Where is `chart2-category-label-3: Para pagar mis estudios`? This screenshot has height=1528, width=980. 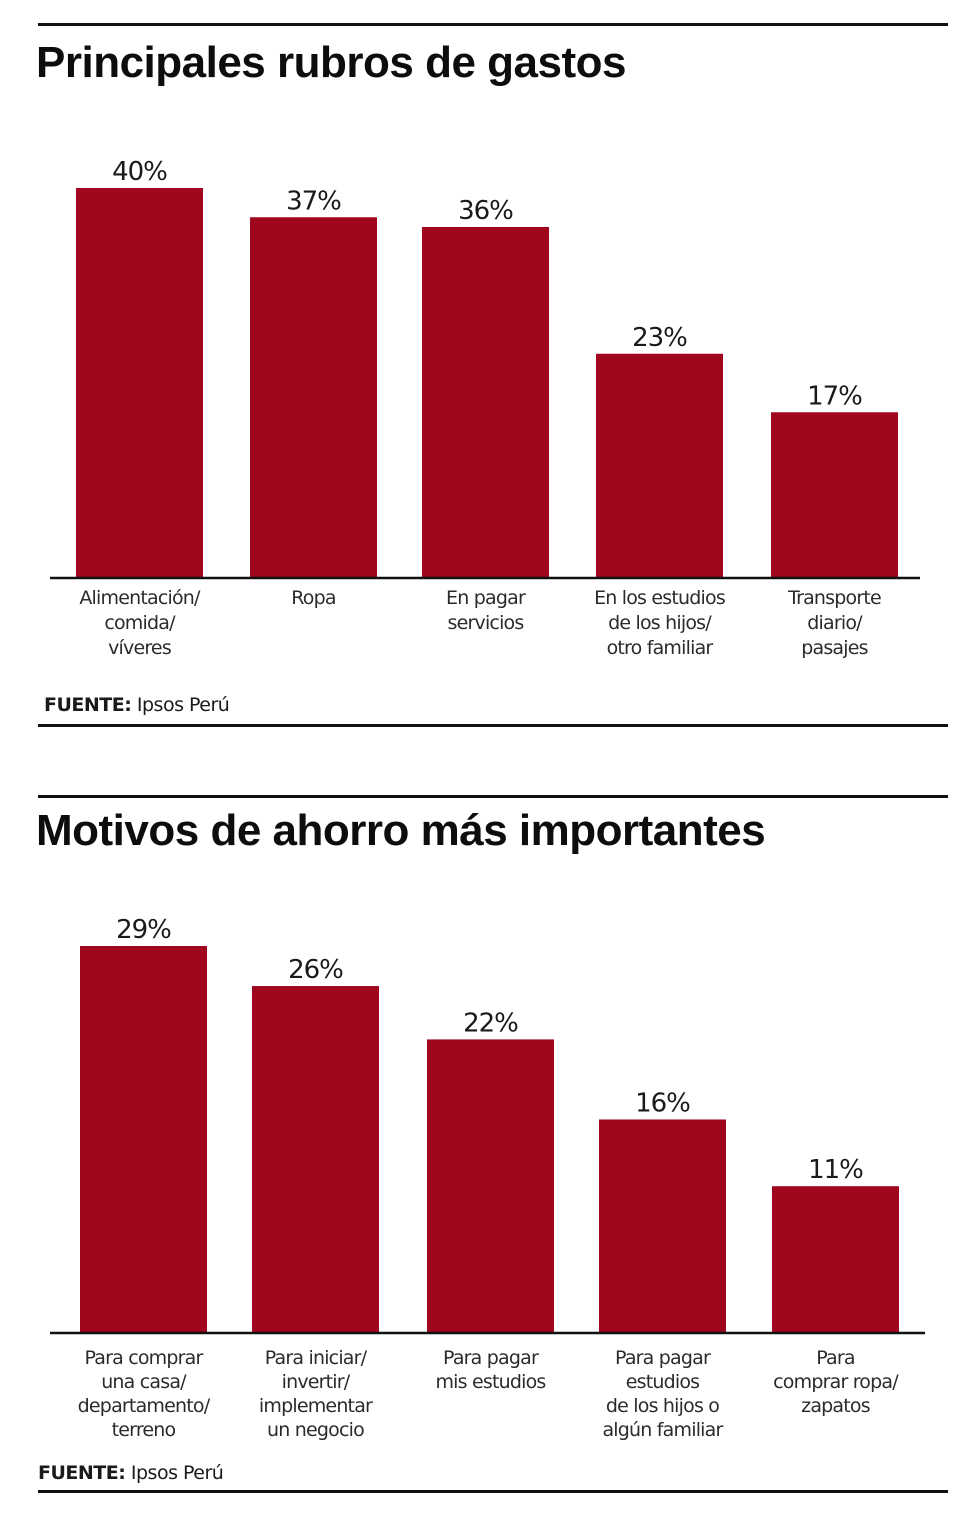 chart2-category-label-3: Para pagar mis estudios is located at coordinates (490, 1370).